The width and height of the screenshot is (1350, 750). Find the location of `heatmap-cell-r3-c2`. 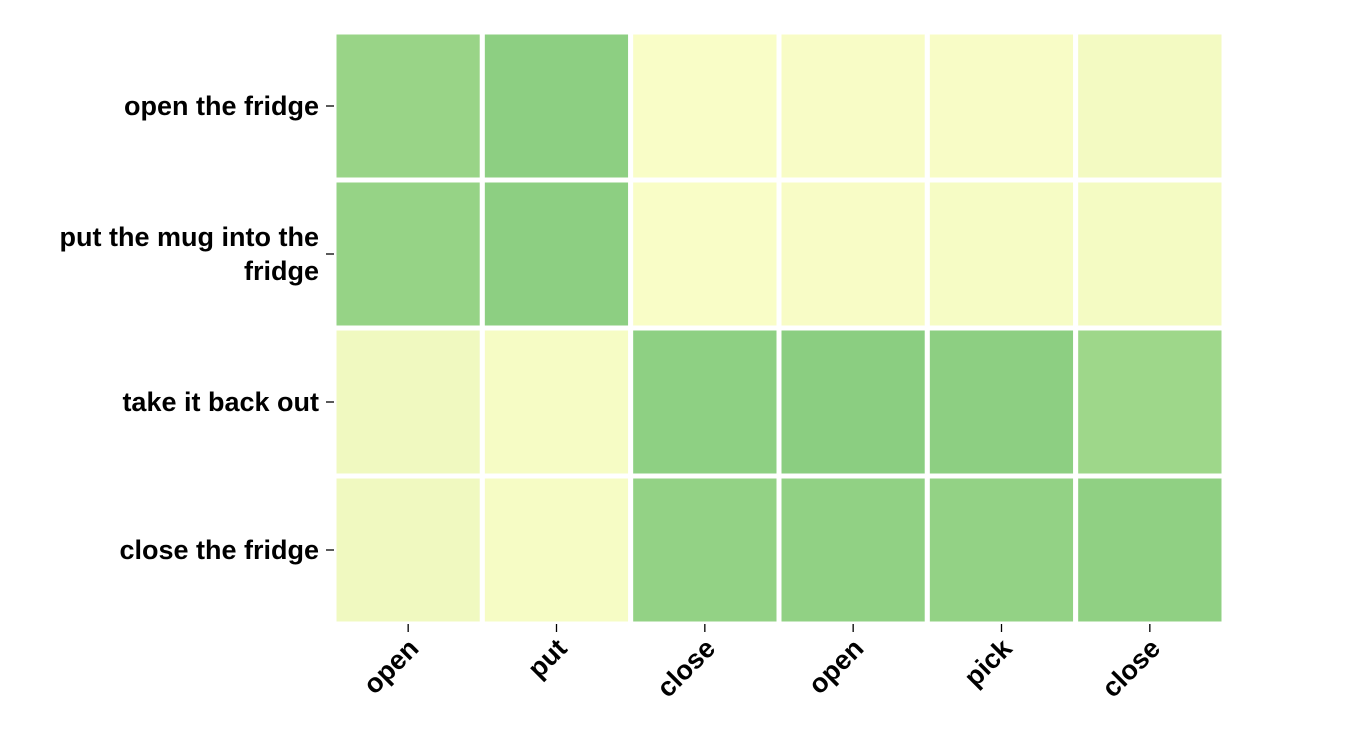

heatmap-cell-r3-c2 is located at coordinates (705, 550).